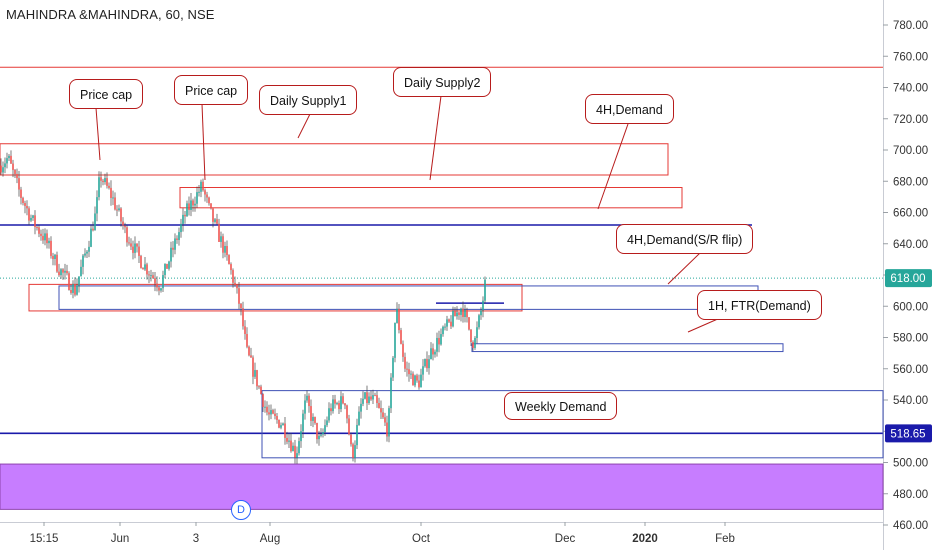 The width and height of the screenshot is (932, 550). What do you see at coordinates (241, 510) in the screenshot?
I see `dividend-marker-icon: D` at bounding box center [241, 510].